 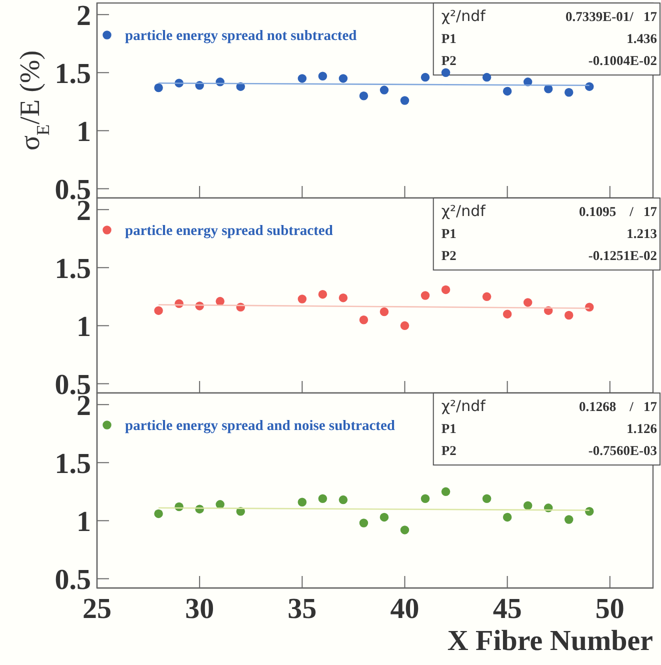 I want to click on x-tick-label: 30, so click(x=199, y=609).